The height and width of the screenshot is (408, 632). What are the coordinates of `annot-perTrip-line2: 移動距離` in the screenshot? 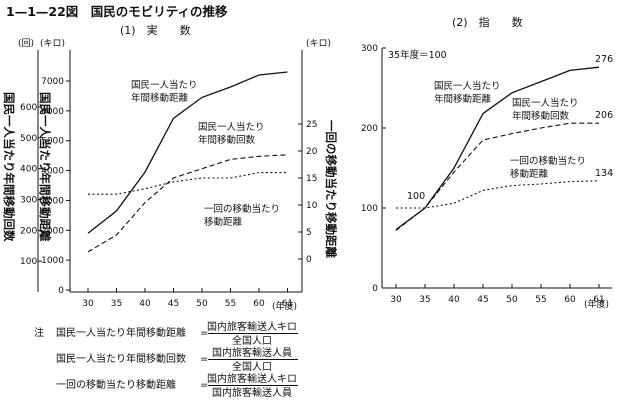 It's located at (223, 222).